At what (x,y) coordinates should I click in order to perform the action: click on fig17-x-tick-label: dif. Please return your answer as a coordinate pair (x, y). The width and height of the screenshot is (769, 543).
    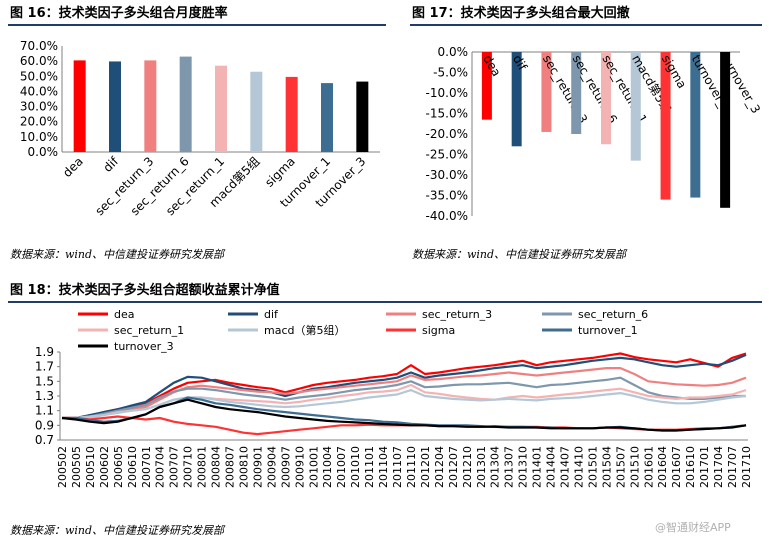
    Looking at the image, I should click on (520, 63).